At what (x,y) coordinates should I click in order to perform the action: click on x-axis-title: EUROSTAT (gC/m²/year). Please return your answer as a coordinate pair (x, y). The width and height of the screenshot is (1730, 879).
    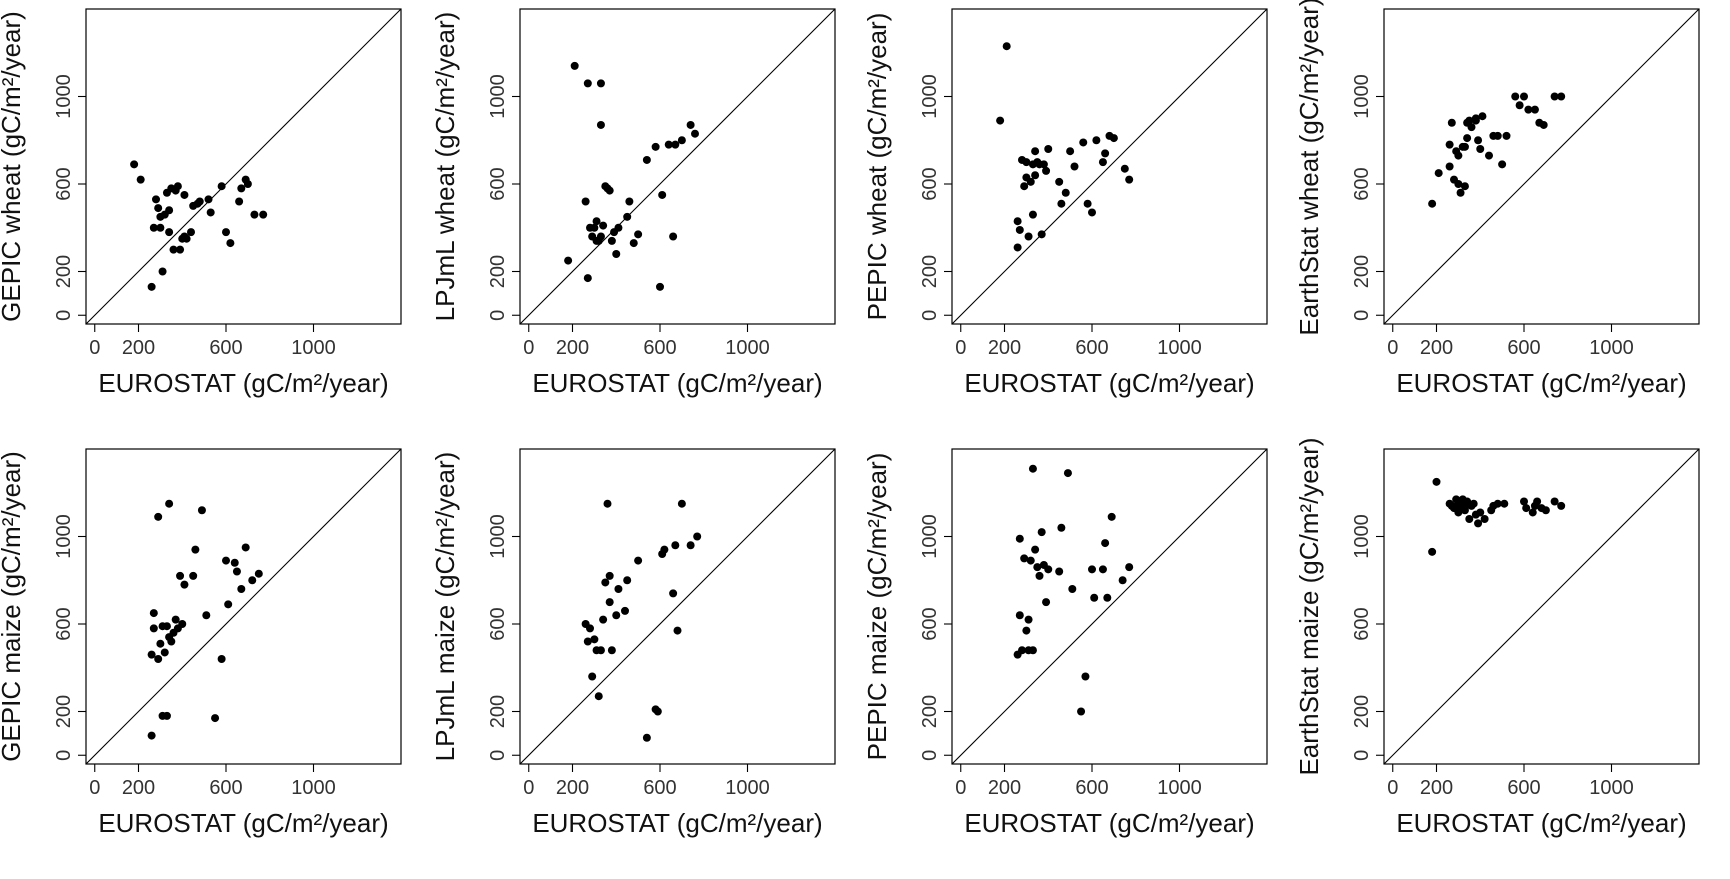
    Looking at the image, I should click on (677, 383).